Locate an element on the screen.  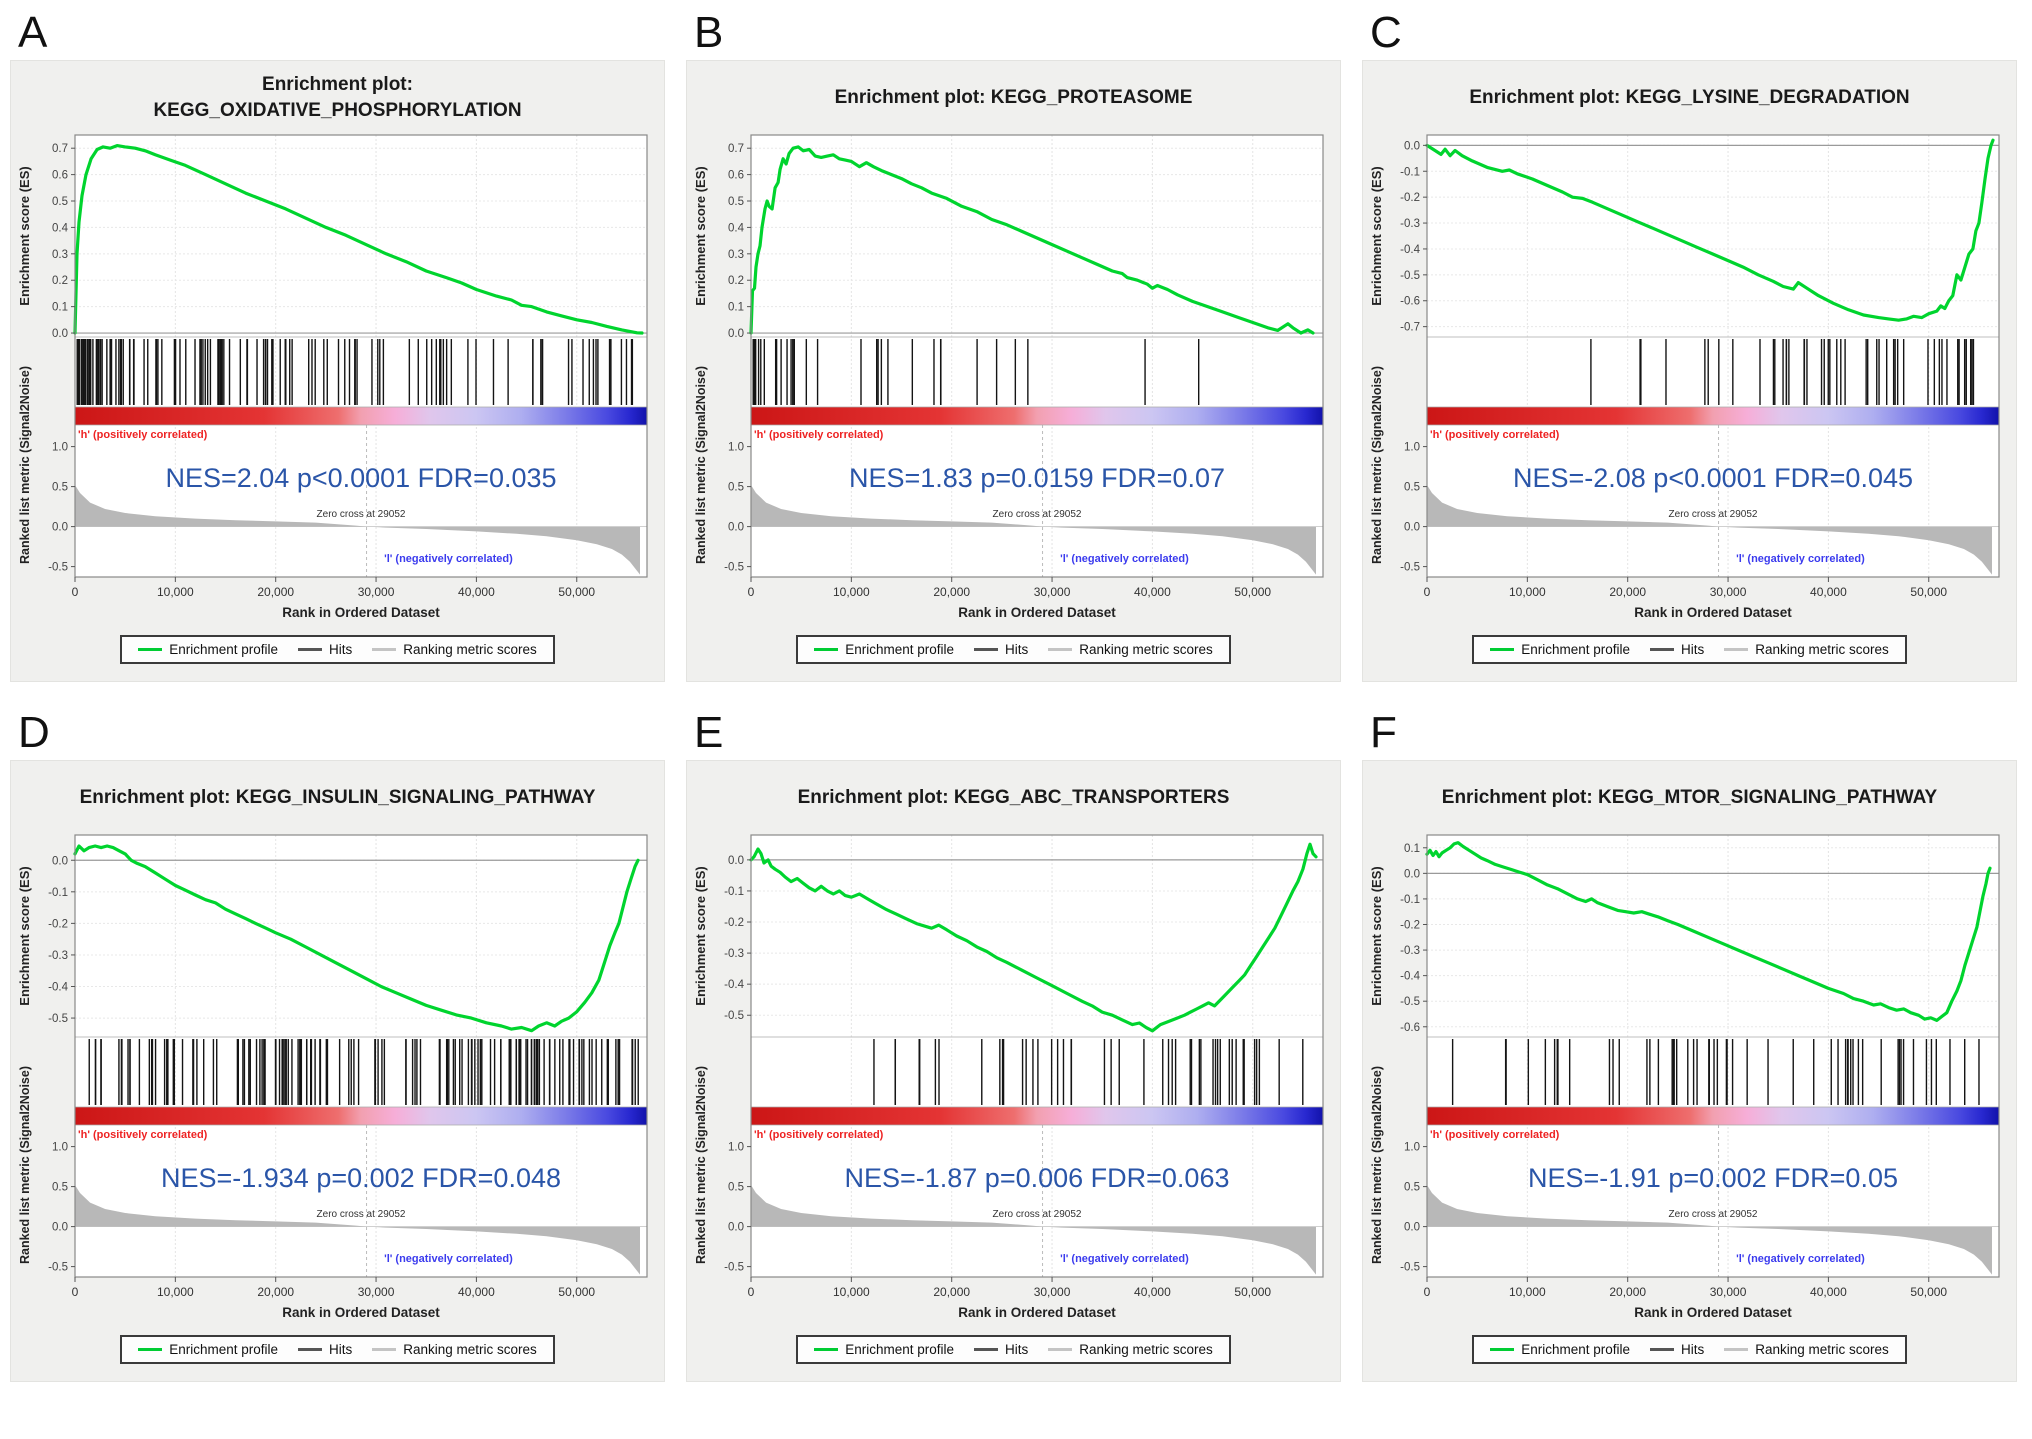
es-tick-label: -0.5 is located at coordinates (58, 1019).